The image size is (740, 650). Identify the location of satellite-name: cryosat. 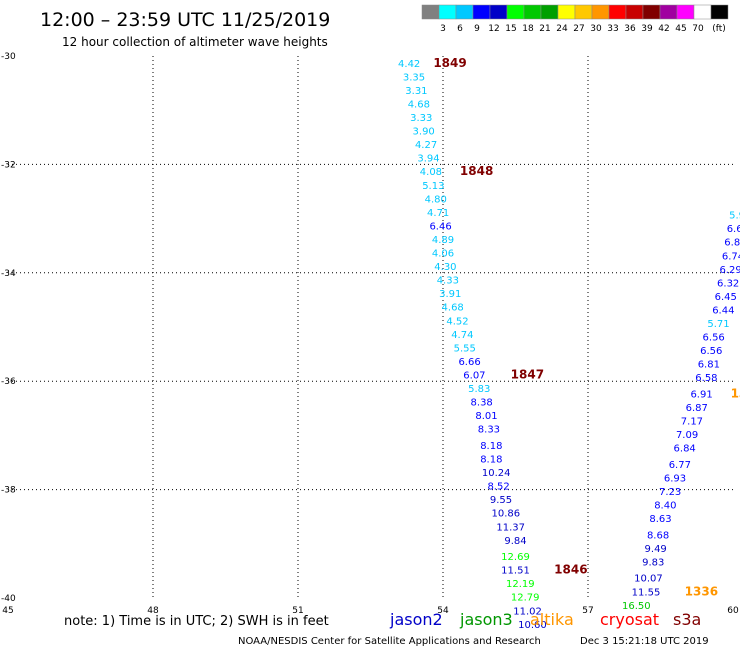
(629, 619).